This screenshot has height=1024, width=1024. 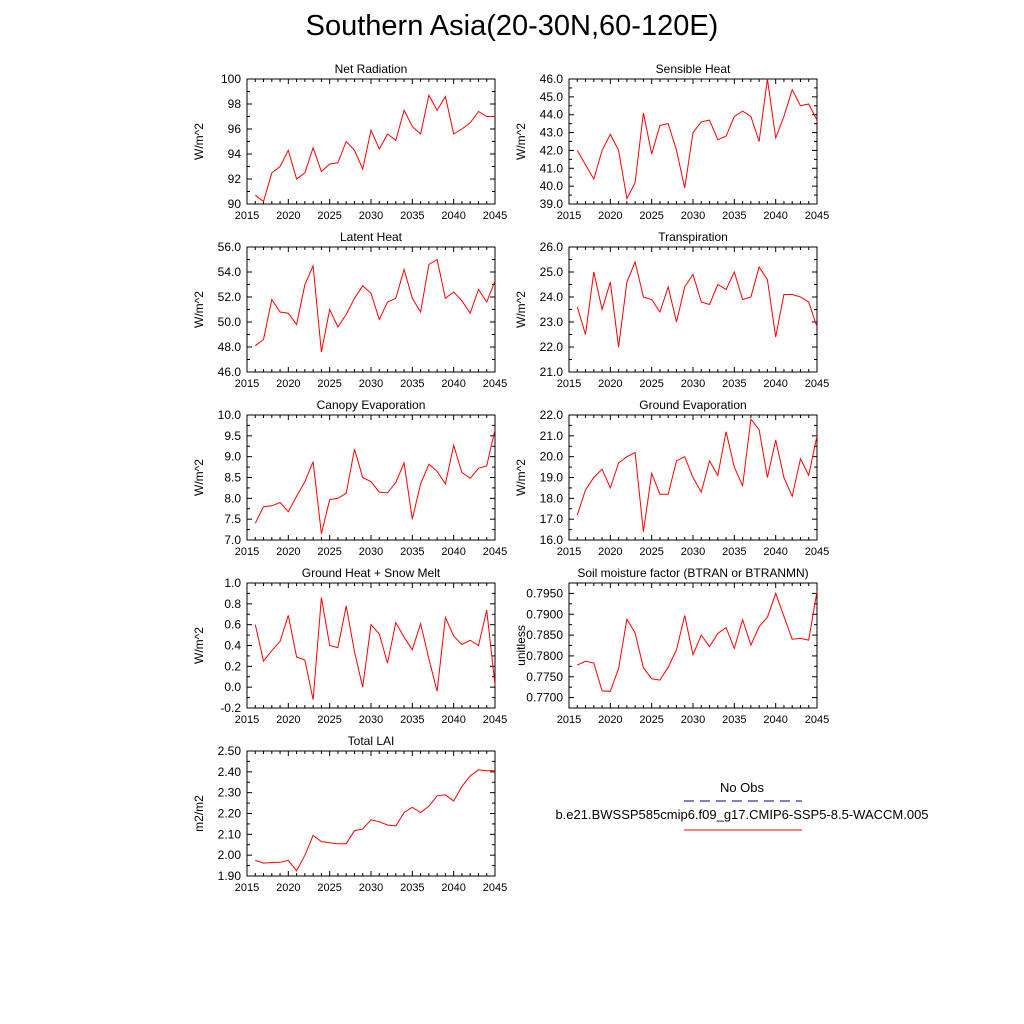 I want to click on net-radiation-frame, so click(x=371, y=141).